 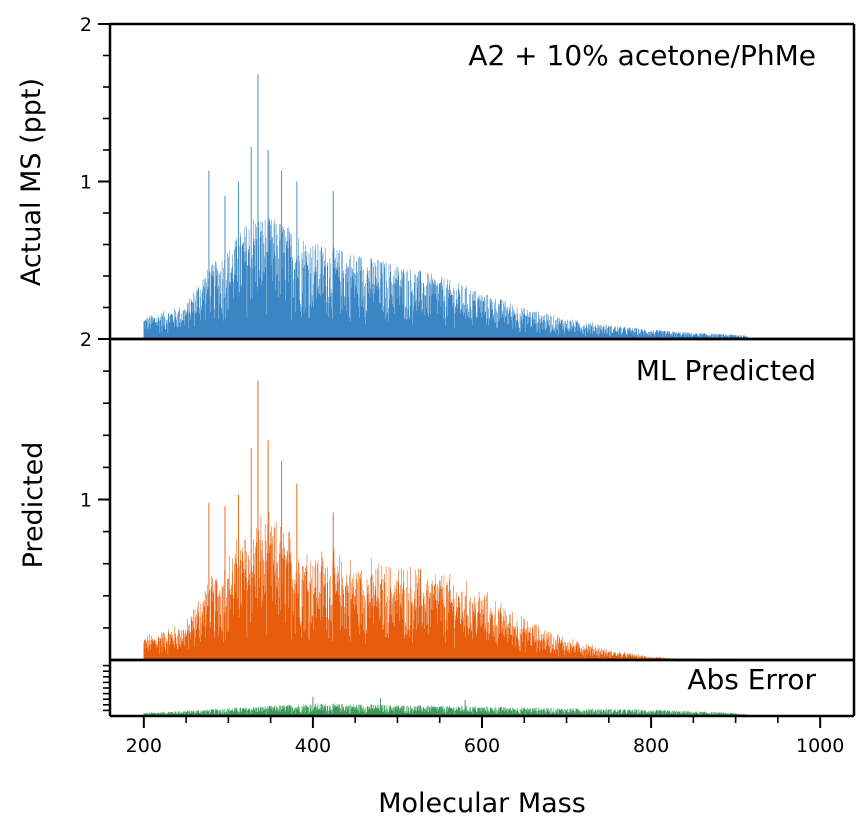 I want to click on x-tick-label: 400, so click(x=313, y=746).